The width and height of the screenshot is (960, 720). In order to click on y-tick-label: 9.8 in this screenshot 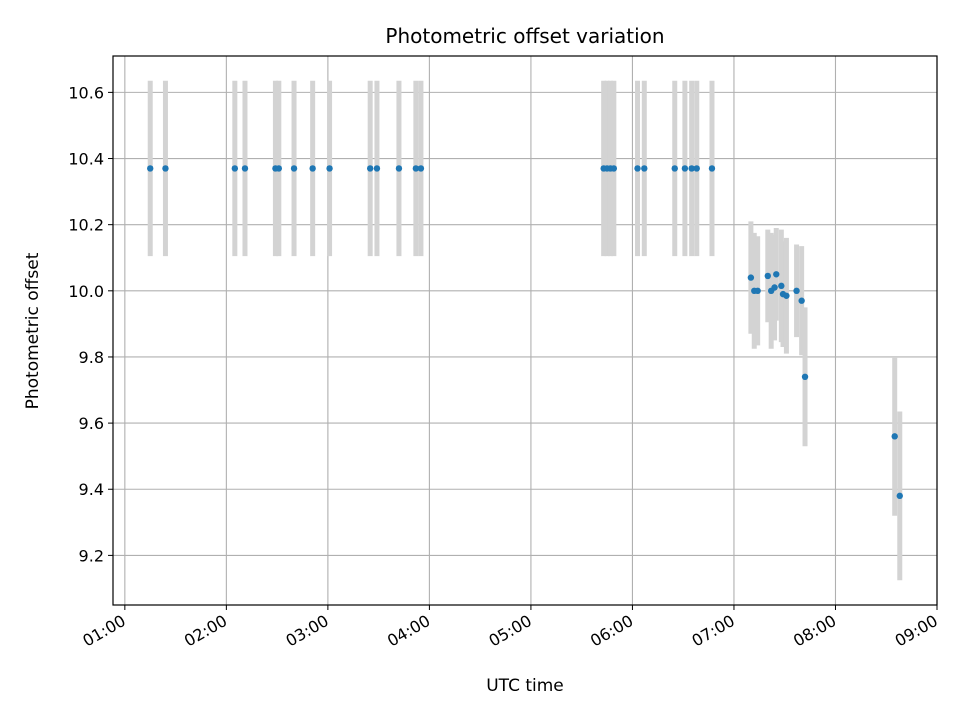, I will do `click(91, 357)`.